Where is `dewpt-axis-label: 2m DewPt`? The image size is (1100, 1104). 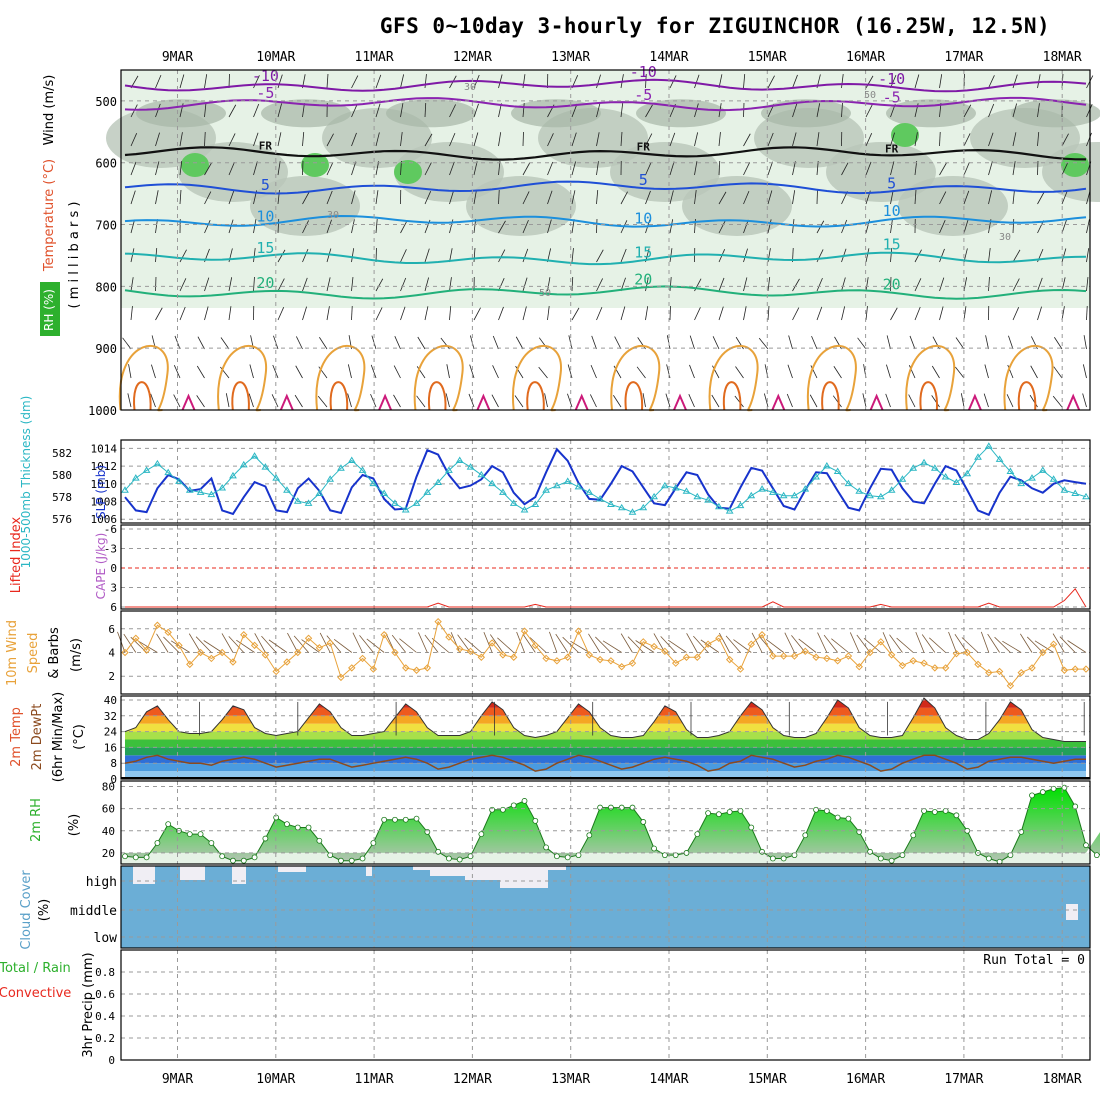 dewpt-axis-label: 2m DewPt is located at coordinates (37, 737).